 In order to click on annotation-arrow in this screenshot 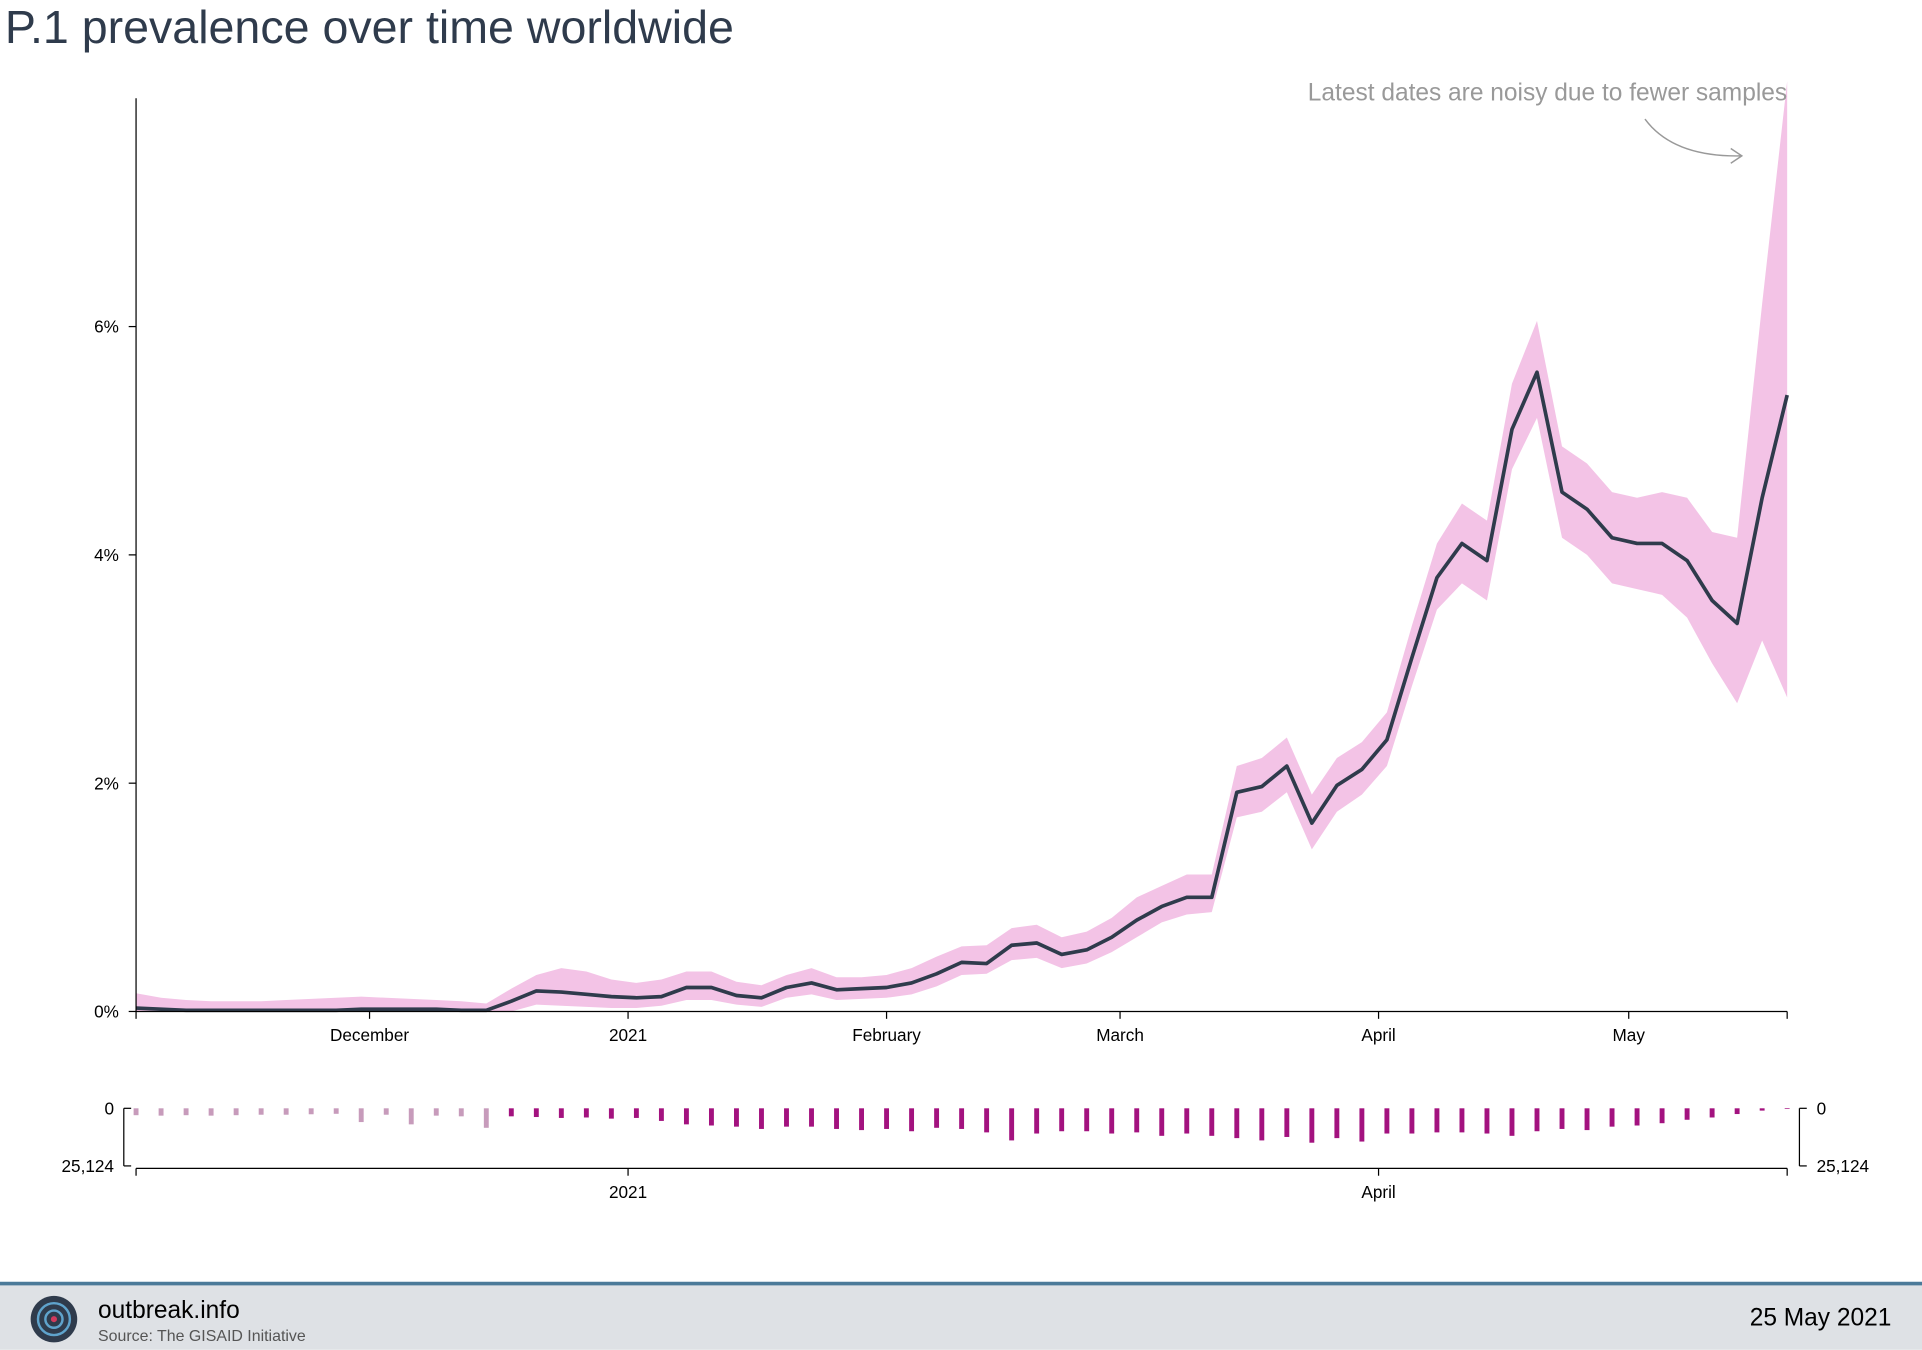, I will do `click(1692, 137)`.